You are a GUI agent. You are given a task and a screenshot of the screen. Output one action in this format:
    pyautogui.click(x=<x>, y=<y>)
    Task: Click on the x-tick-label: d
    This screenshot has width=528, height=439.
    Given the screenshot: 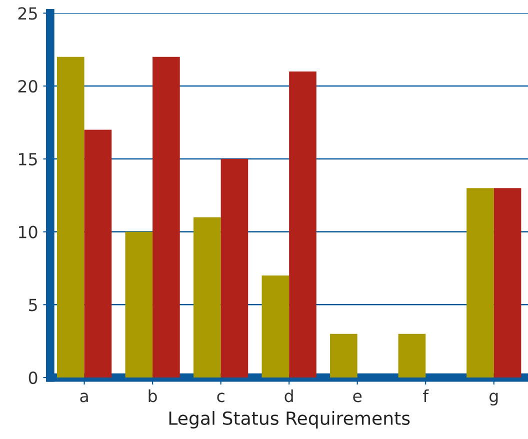 What is the action you would take?
    pyautogui.click(x=288, y=395)
    